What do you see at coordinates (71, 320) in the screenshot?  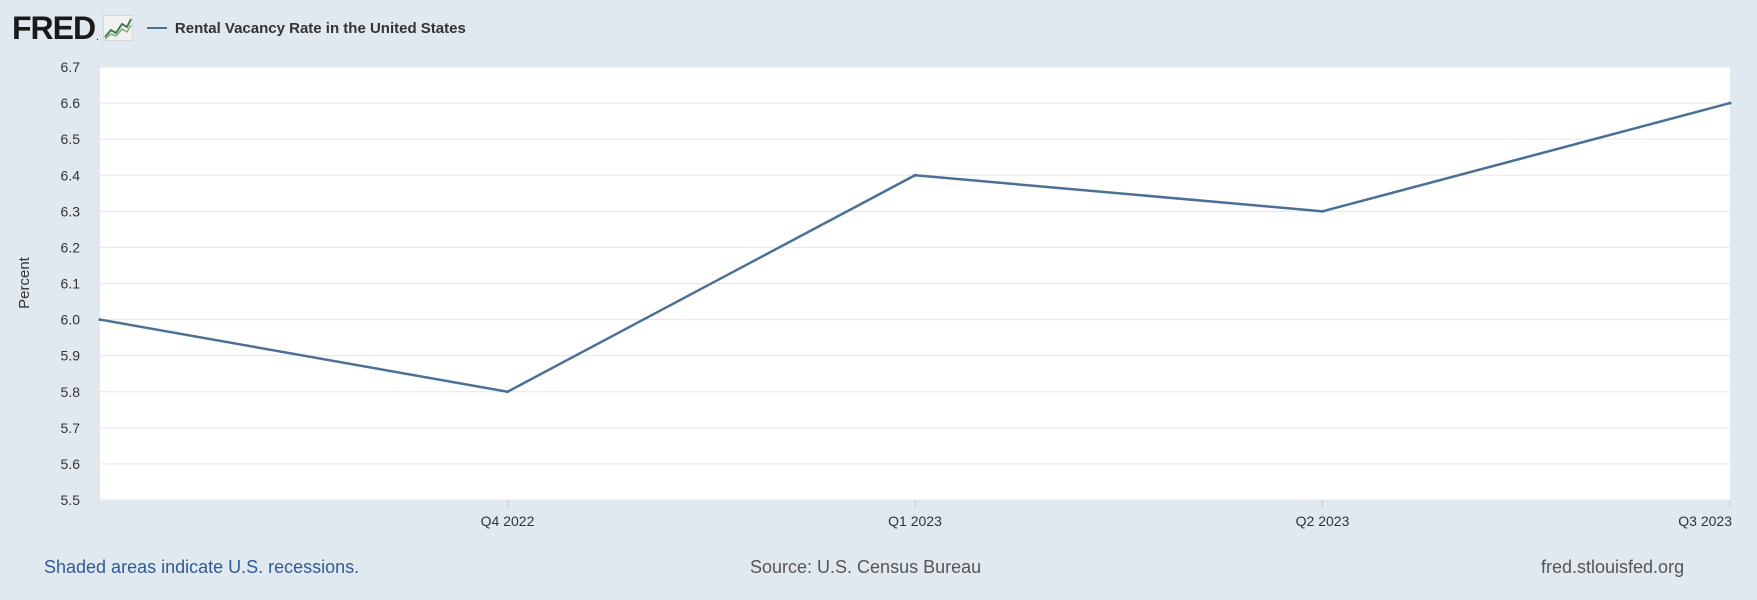 I see `y-tick-label: 6.0` at bounding box center [71, 320].